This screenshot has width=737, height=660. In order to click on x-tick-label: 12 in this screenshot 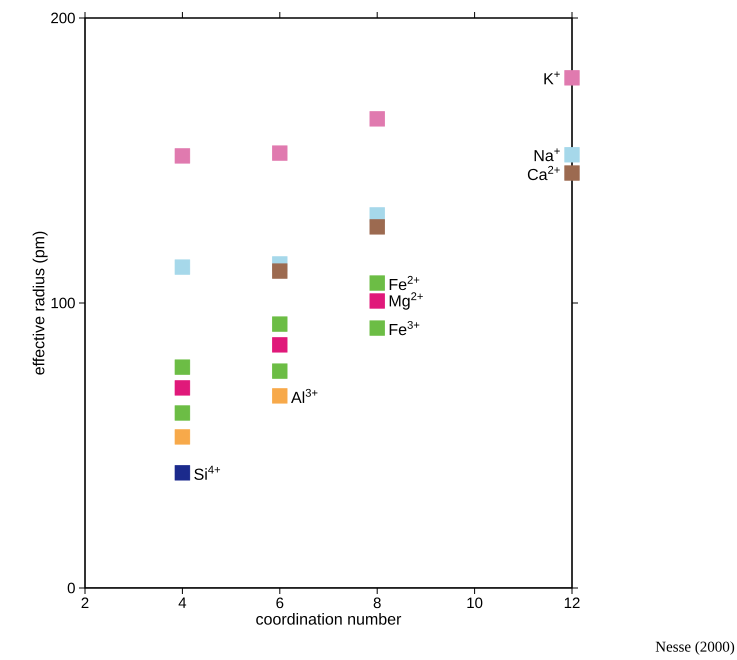, I will do `click(572, 603)`.